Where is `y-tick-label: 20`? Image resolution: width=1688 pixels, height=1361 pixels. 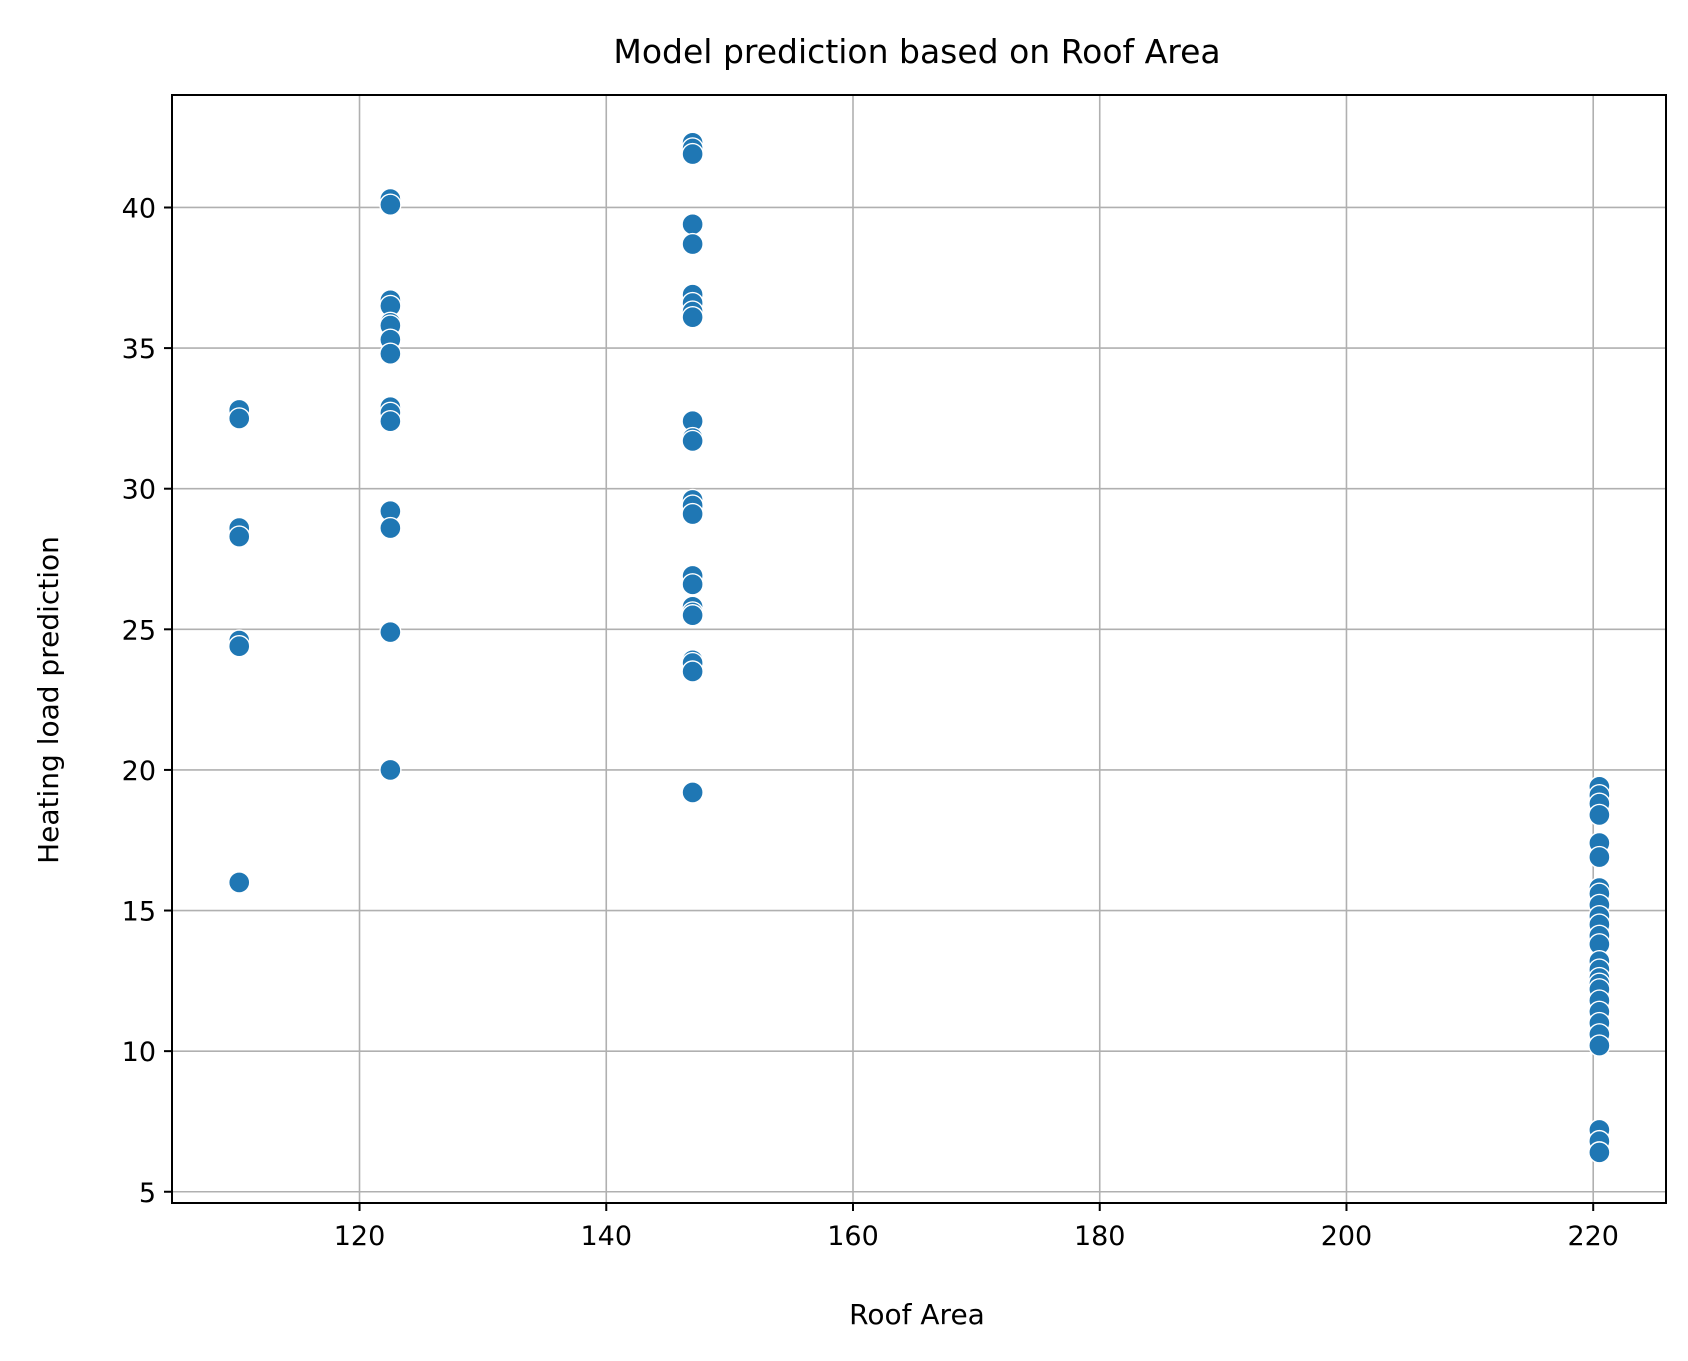
y-tick-label: 20 is located at coordinates (139, 771).